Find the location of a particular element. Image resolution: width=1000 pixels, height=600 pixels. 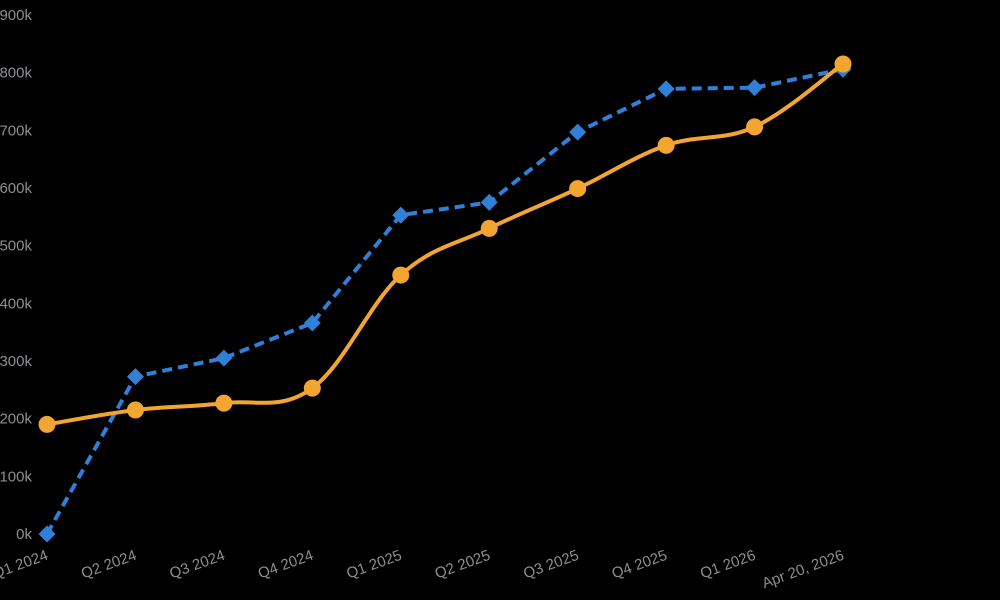

y-tick-label: 900k is located at coordinates (16, 15).